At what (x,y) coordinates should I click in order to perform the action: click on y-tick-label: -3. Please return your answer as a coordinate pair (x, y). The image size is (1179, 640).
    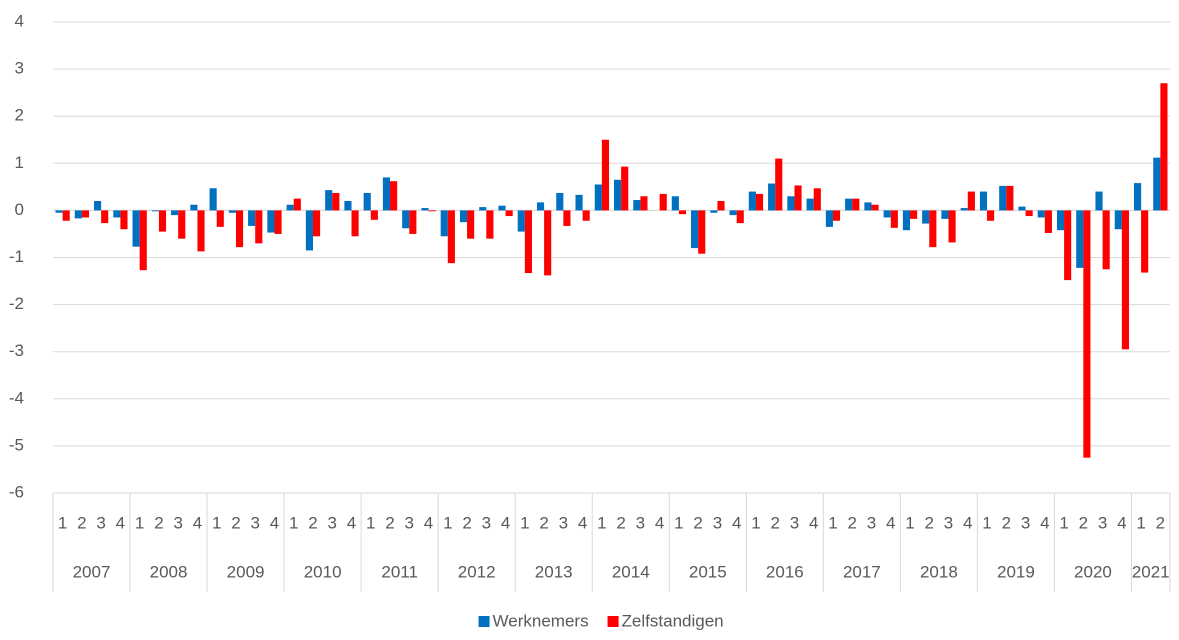
    Looking at the image, I should click on (16, 350).